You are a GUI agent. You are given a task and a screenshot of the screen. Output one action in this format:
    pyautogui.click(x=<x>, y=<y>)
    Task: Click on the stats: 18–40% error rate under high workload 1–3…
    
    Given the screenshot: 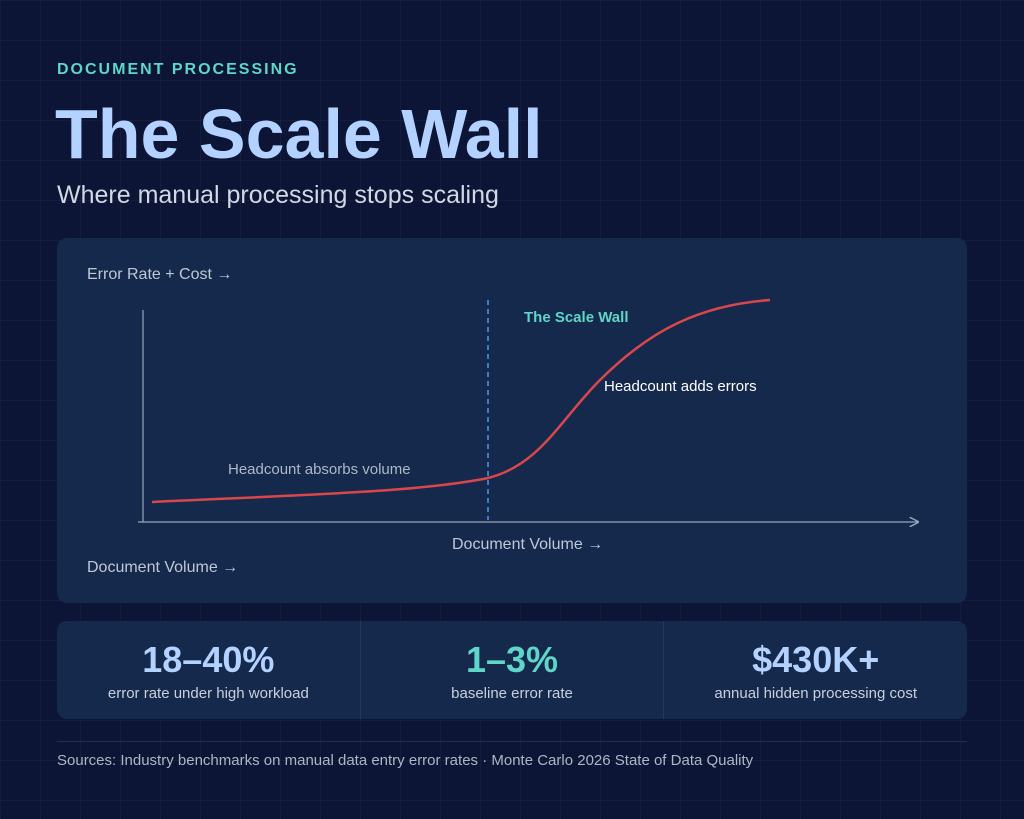 What is the action you would take?
    pyautogui.click(x=512, y=670)
    